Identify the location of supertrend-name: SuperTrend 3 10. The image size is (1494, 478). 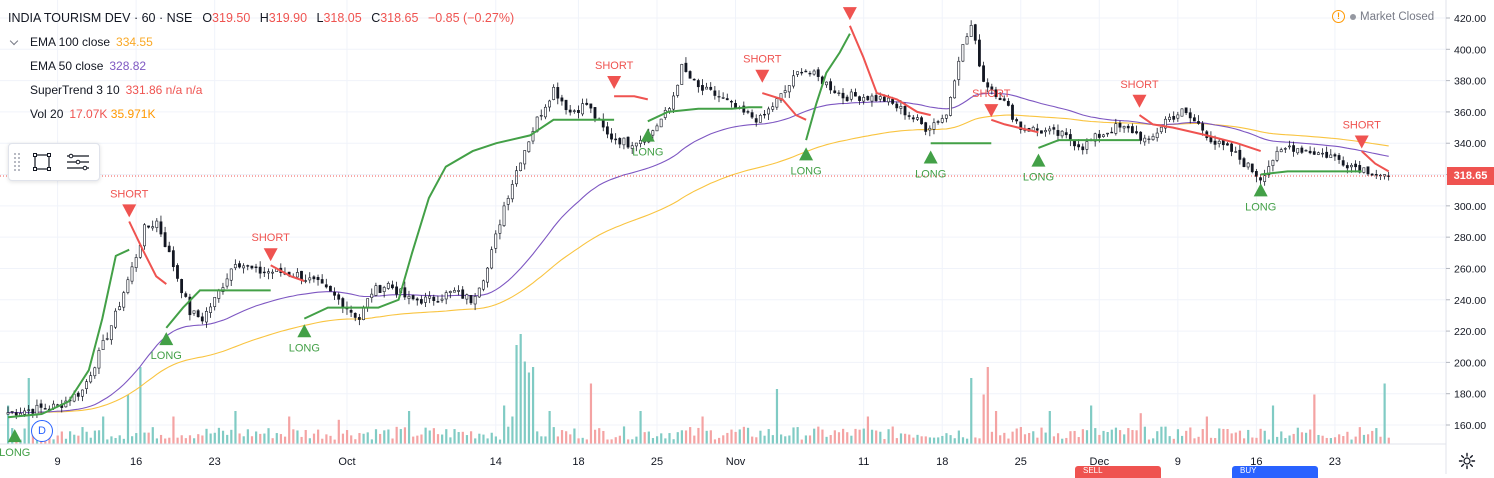
(75, 90).